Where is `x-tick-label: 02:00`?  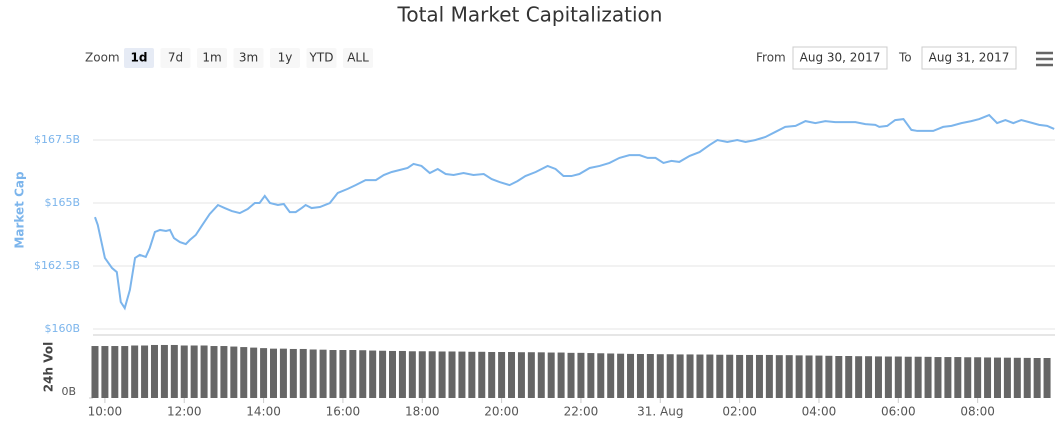 x-tick-label: 02:00 is located at coordinates (739, 412).